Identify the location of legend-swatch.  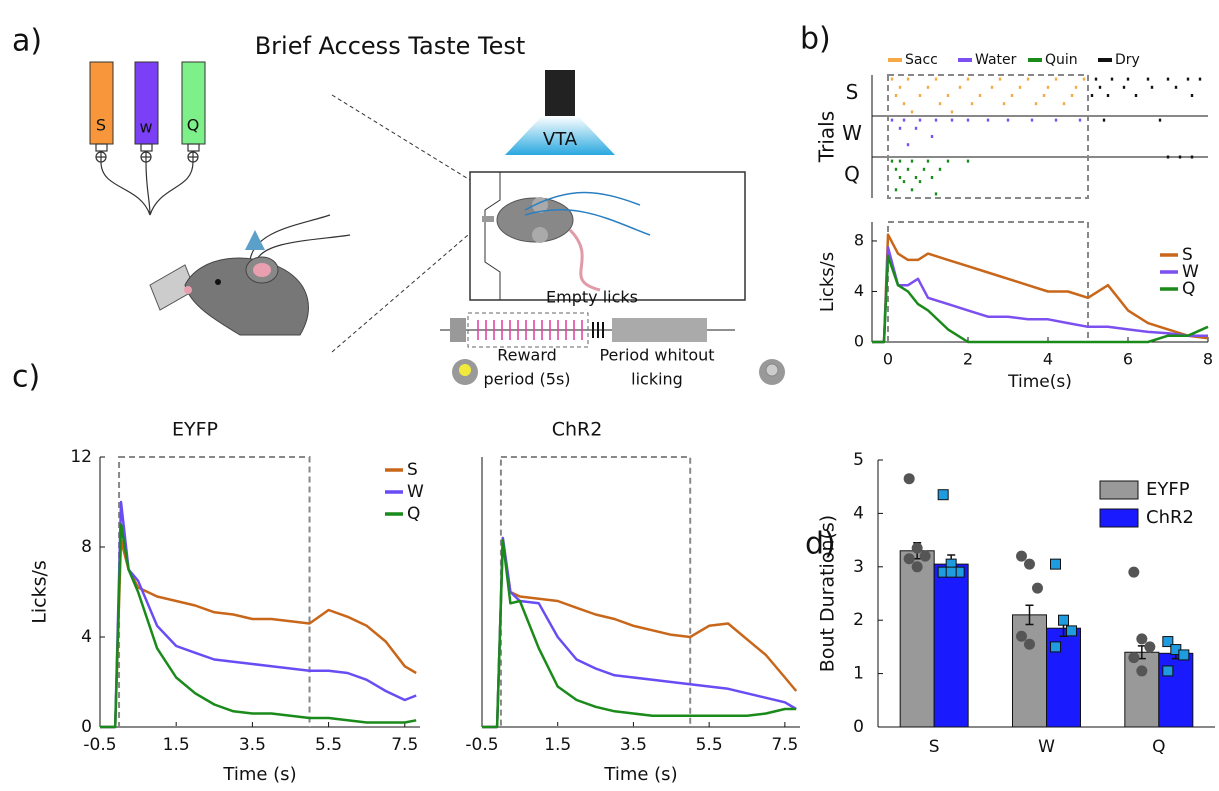
(1119, 490).